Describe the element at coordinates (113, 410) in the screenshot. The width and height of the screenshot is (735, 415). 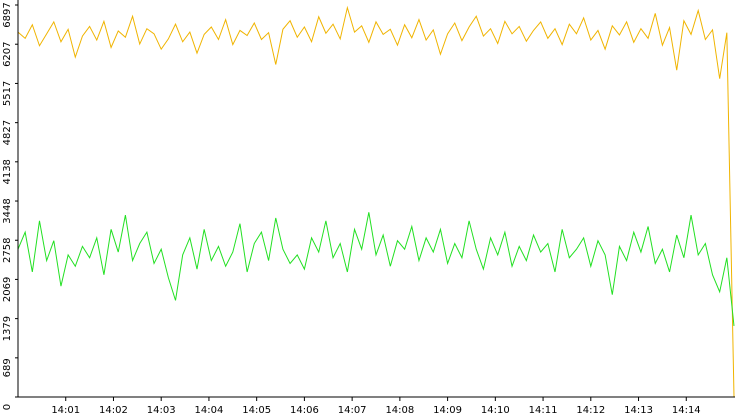
I see `x-tick-label: 14:02` at that location.